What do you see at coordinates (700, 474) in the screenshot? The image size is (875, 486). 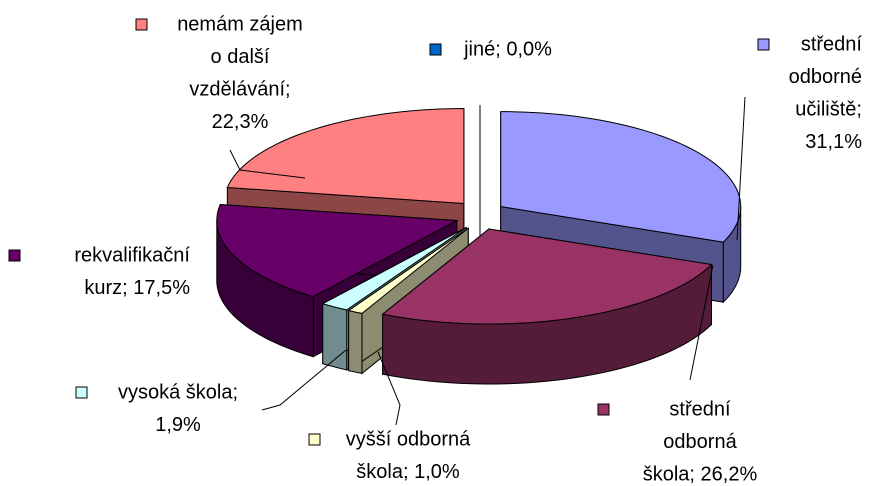 I see `data-label: škola; 26,2%` at bounding box center [700, 474].